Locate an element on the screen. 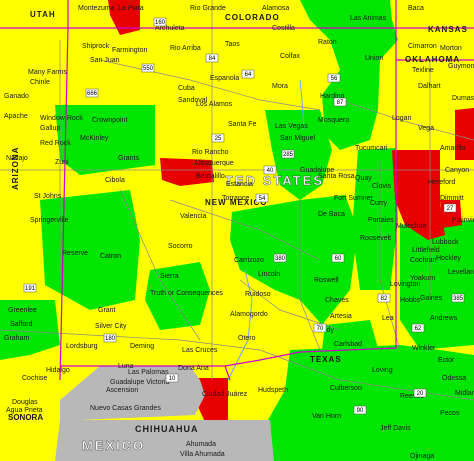  place-label-cibola: Cibola is located at coordinates (115, 180).